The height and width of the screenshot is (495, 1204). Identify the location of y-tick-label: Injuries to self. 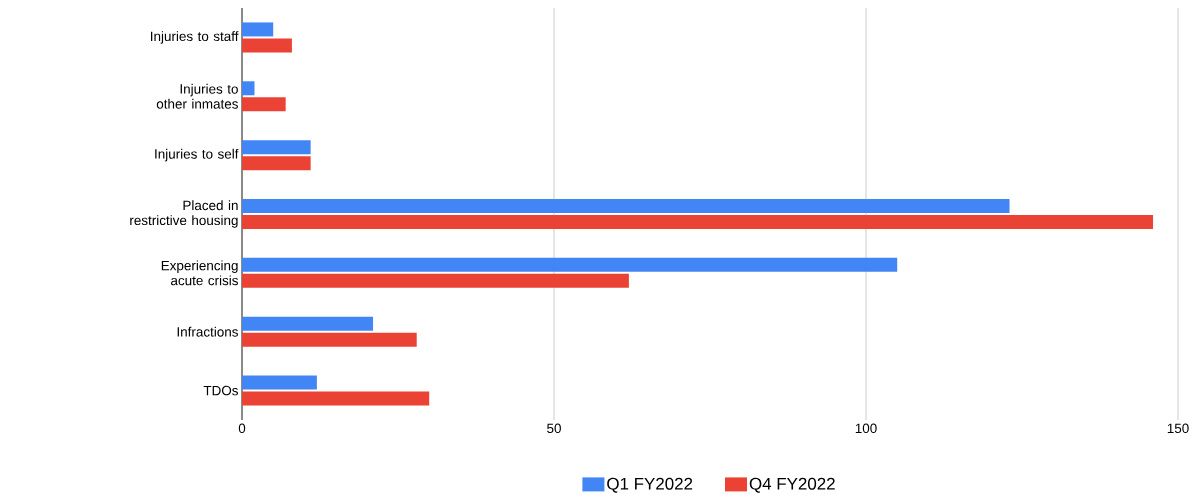
(197, 155).